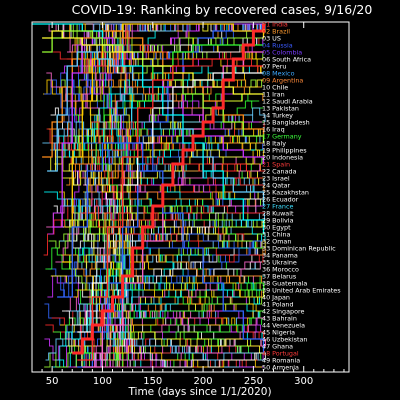 The image size is (400, 400). What do you see at coordinates (283, 326) in the screenshot?
I see `legend-entry: 44 Venezuela` at bounding box center [283, 326].